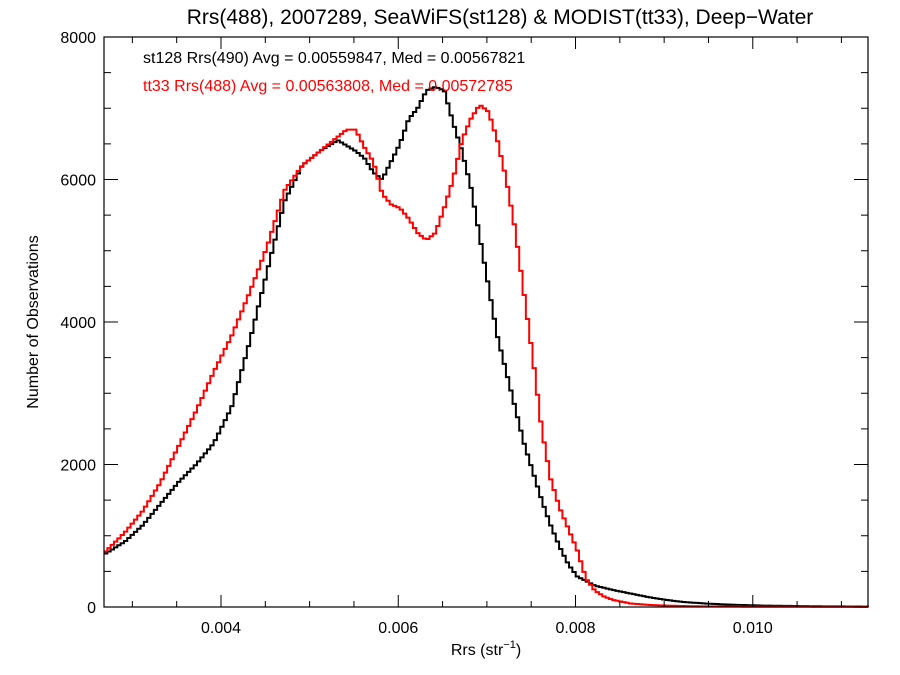 This screenshot has height=675, width=900. What do you see at coordinates (753, 628) in the screenshot?
I see `x-tick-label: 0.010` at bounding box center [753, 628].